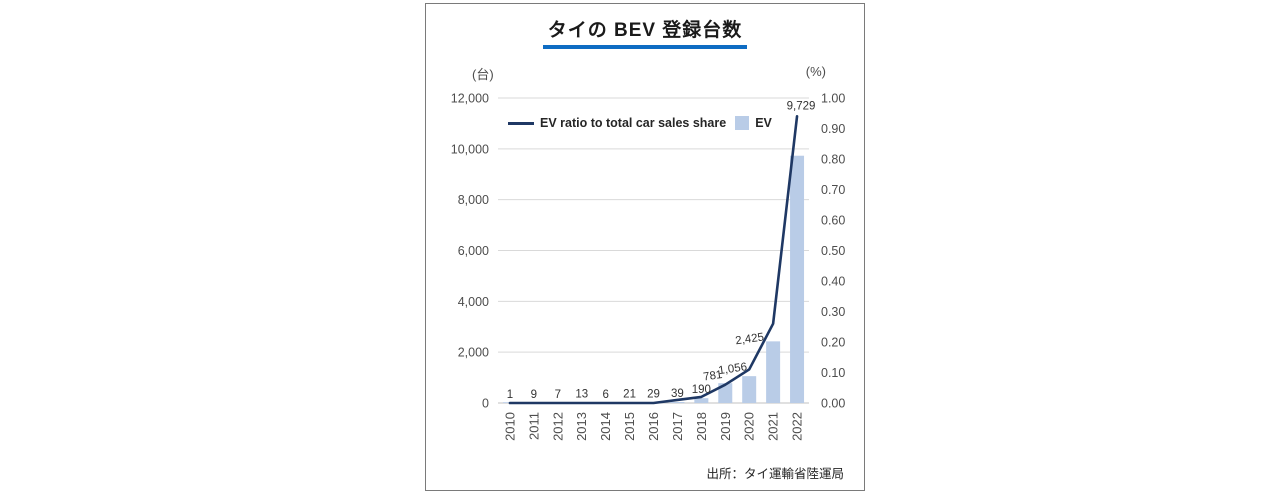  I want to click on bar-value-label: 7, so click(558, 395).